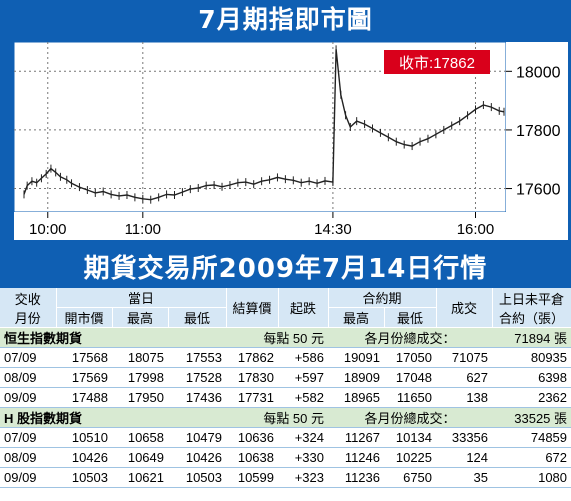  What do you see at coordinates (84, 317) in the screenshot?
I see `header-open: 開市價` at bounding box center [84, 317].